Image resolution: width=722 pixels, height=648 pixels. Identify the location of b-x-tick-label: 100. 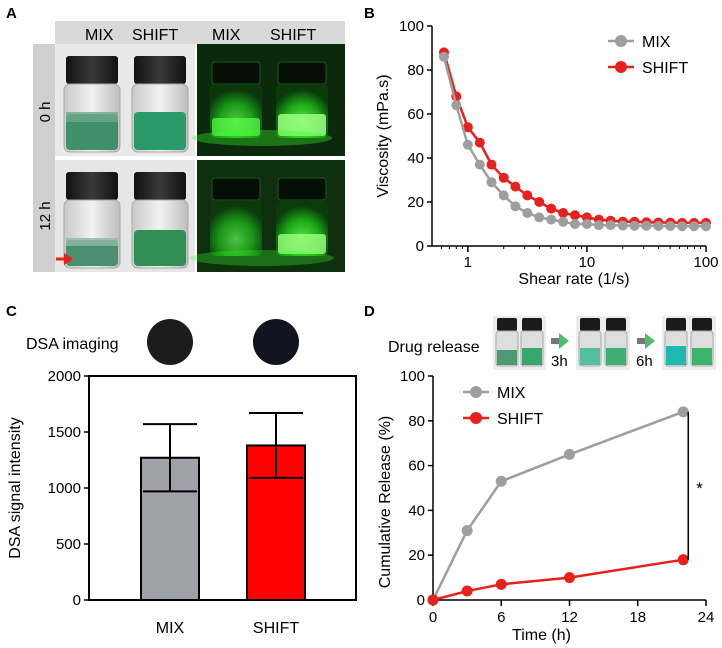
(705, 262).